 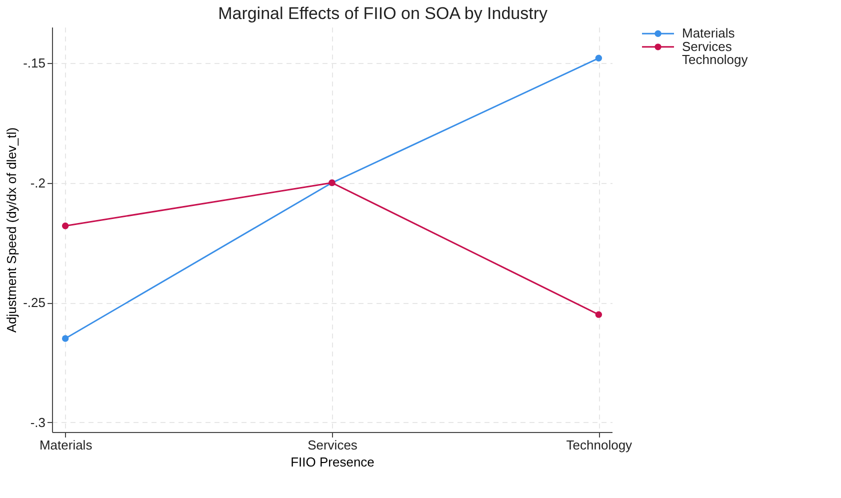 I want to click on y-tick-label: -.25, so click(x=34, y=302).